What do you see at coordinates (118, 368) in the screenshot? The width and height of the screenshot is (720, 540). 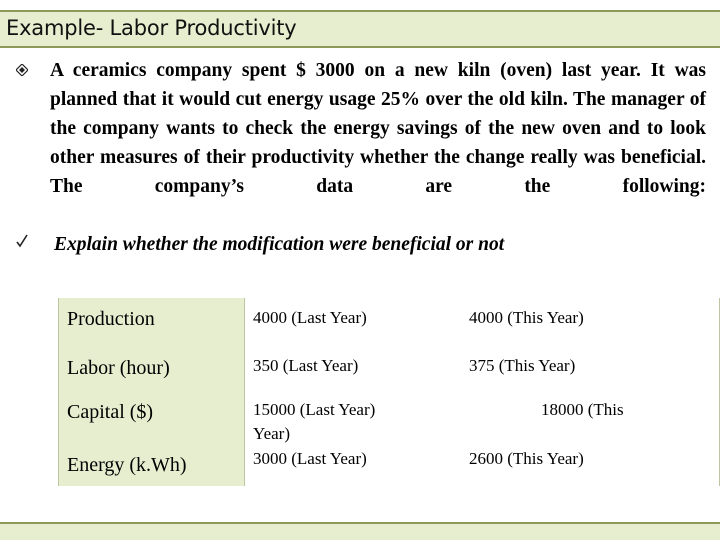 I see `row-label: Labor (hour)` at bounding box center [118, 368].